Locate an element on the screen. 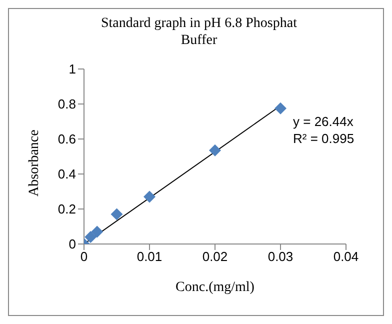  y-tick-label: 0.2 is located at coordinates (67, 209).